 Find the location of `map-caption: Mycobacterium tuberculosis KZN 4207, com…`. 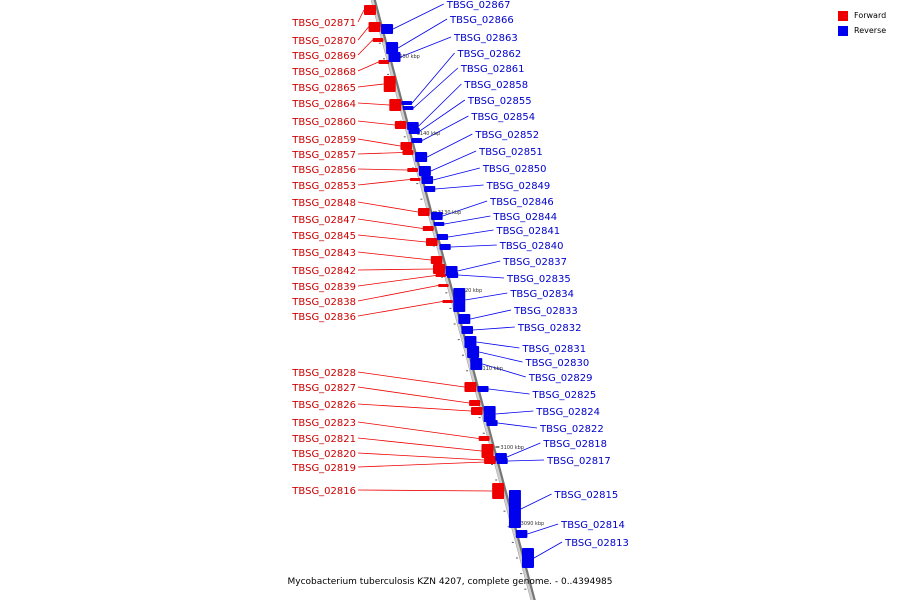

map-caption: Mycobacterium tuberculosis KZN 4207, com… is located at coordinates (450, 582).